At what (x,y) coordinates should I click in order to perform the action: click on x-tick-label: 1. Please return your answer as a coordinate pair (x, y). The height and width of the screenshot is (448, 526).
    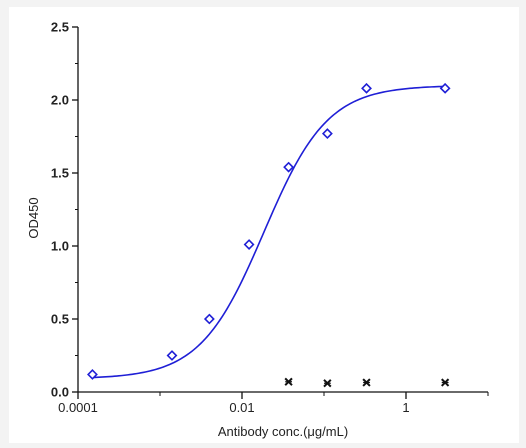
    Looking at the image, I should click on (405, 407).